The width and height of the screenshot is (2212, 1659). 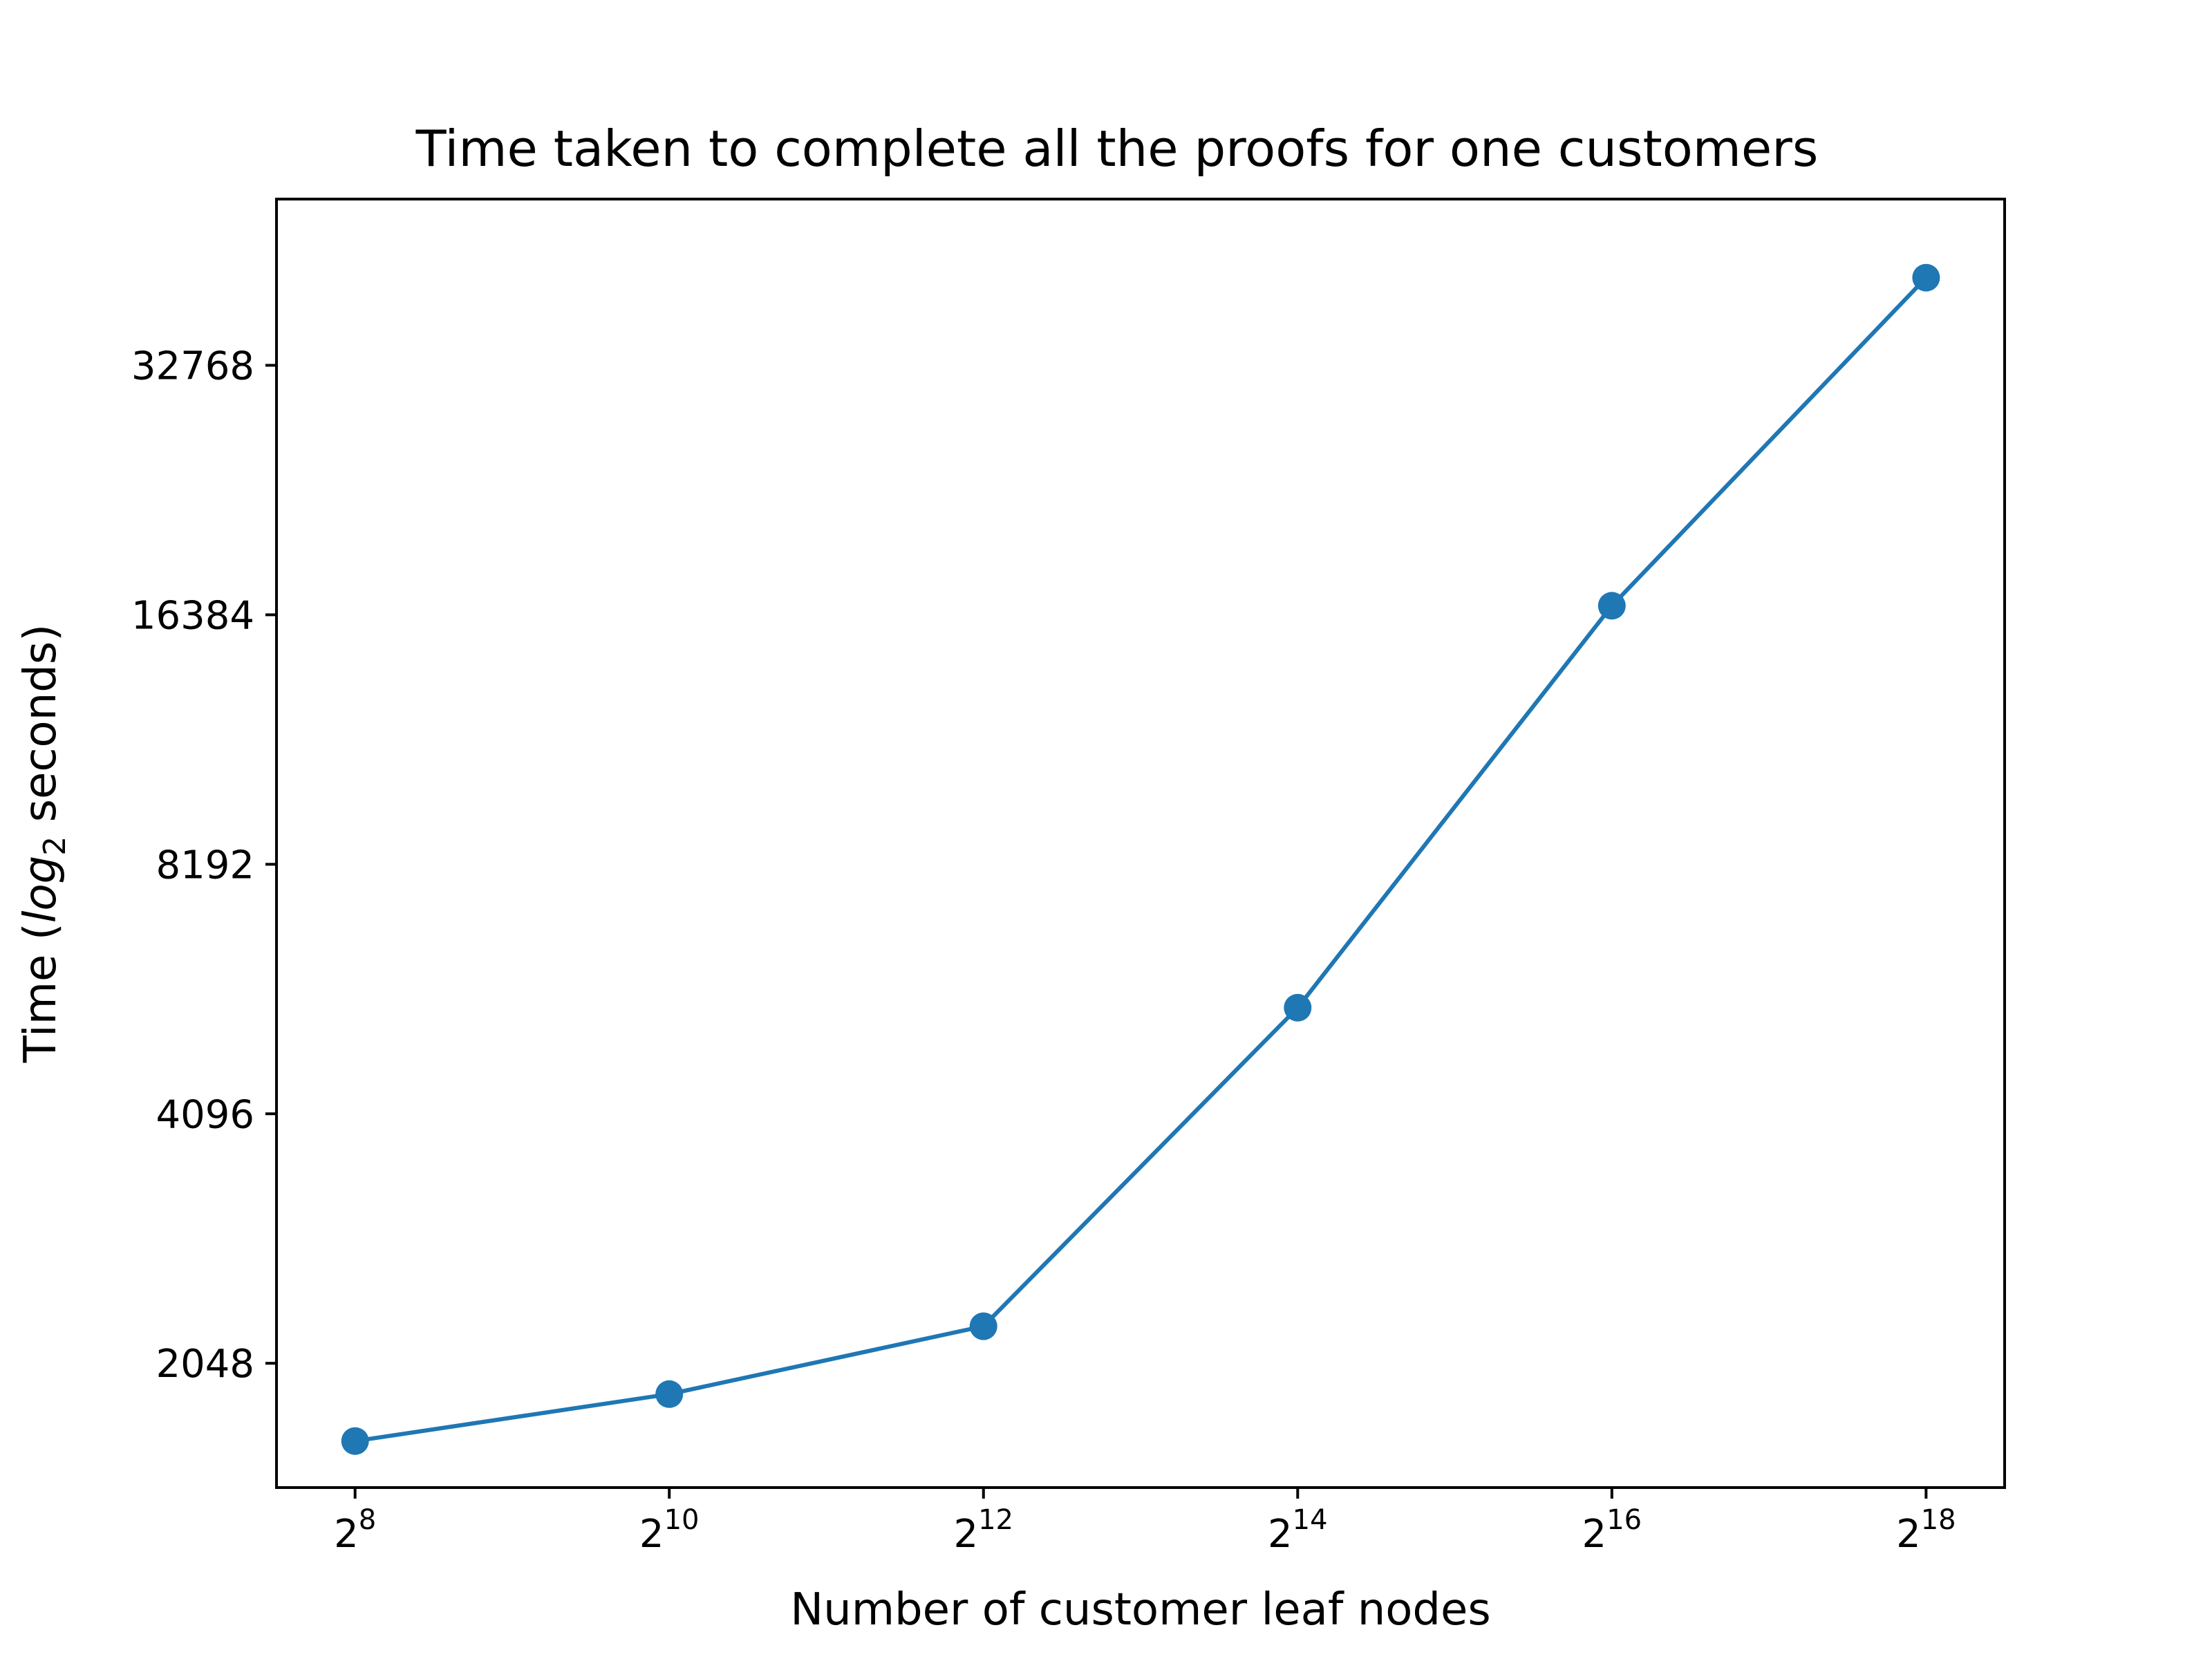 I want to click on y-axis-label-suffix: seconds), so click(x=40, y=730).